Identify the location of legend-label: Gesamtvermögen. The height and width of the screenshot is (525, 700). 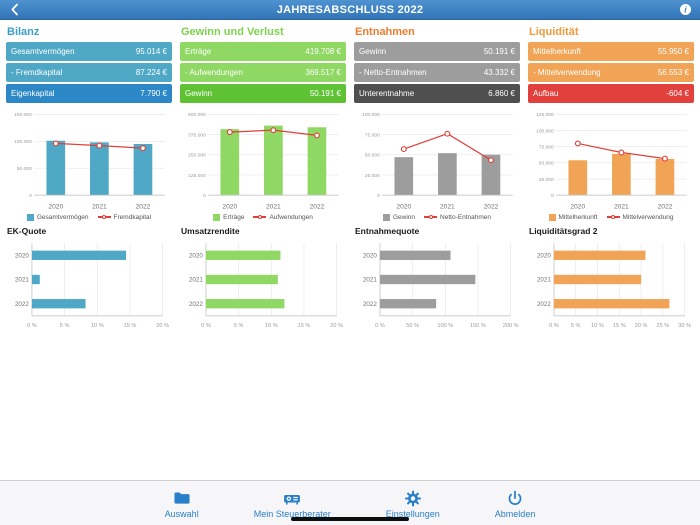
(62, 217).